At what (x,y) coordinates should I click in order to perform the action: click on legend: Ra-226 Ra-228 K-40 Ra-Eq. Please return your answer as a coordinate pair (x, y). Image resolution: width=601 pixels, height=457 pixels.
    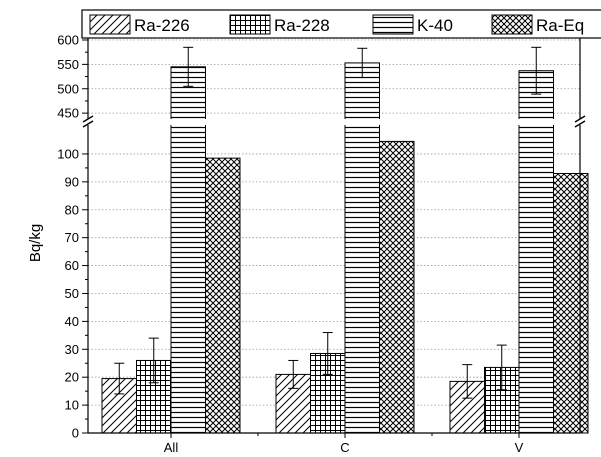
    Looking at the image, I should click on (341, 24).